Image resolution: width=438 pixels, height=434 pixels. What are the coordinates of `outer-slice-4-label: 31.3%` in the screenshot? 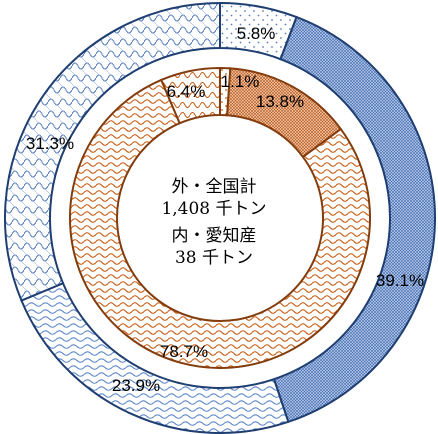 It's located at (50, 143).